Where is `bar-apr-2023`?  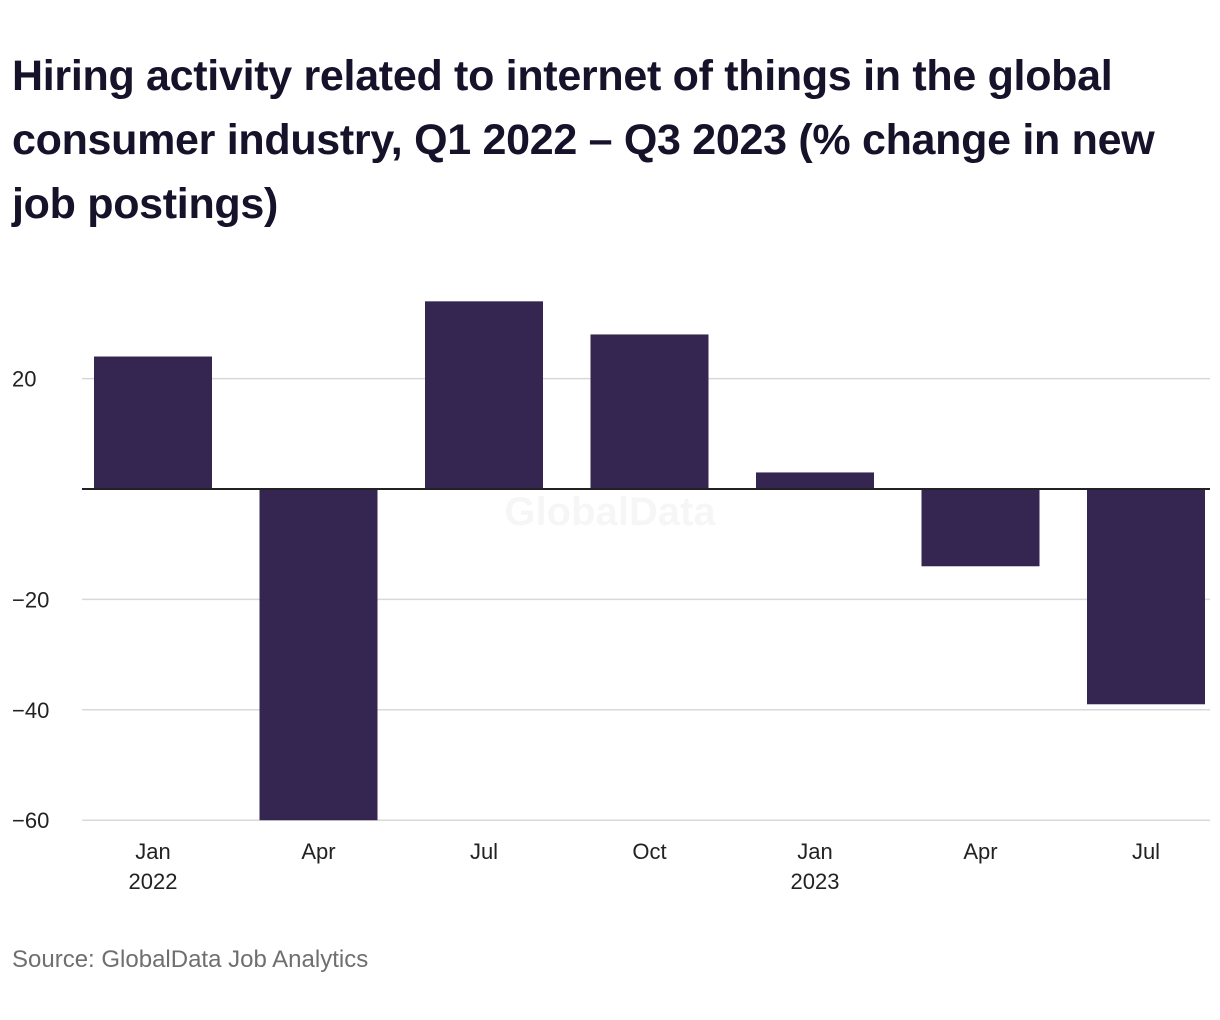 bar-apr-2023 is located at coordinates (980, 528).